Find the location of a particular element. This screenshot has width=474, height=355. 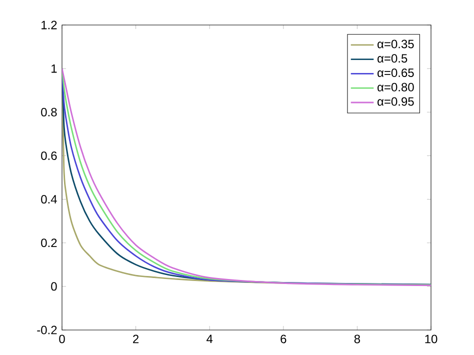

legend-label: α=0.80 is located at coordinates (396, 87).